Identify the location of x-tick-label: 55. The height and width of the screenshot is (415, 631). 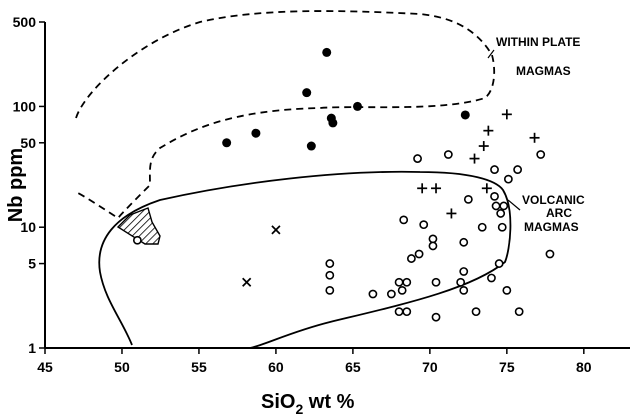
(199, 367).